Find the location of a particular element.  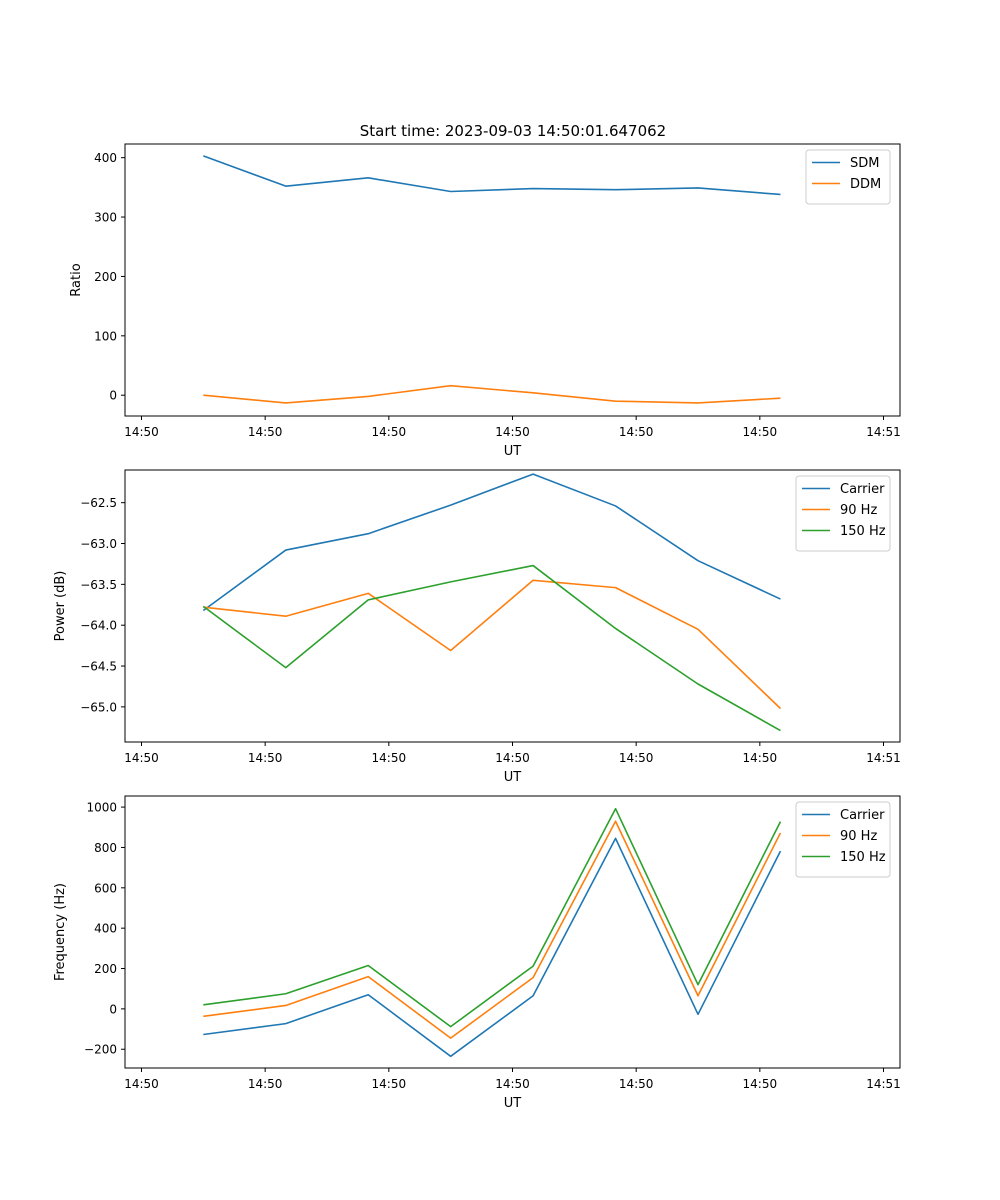

legend-label: DDM is located at coordinates (865, 184).